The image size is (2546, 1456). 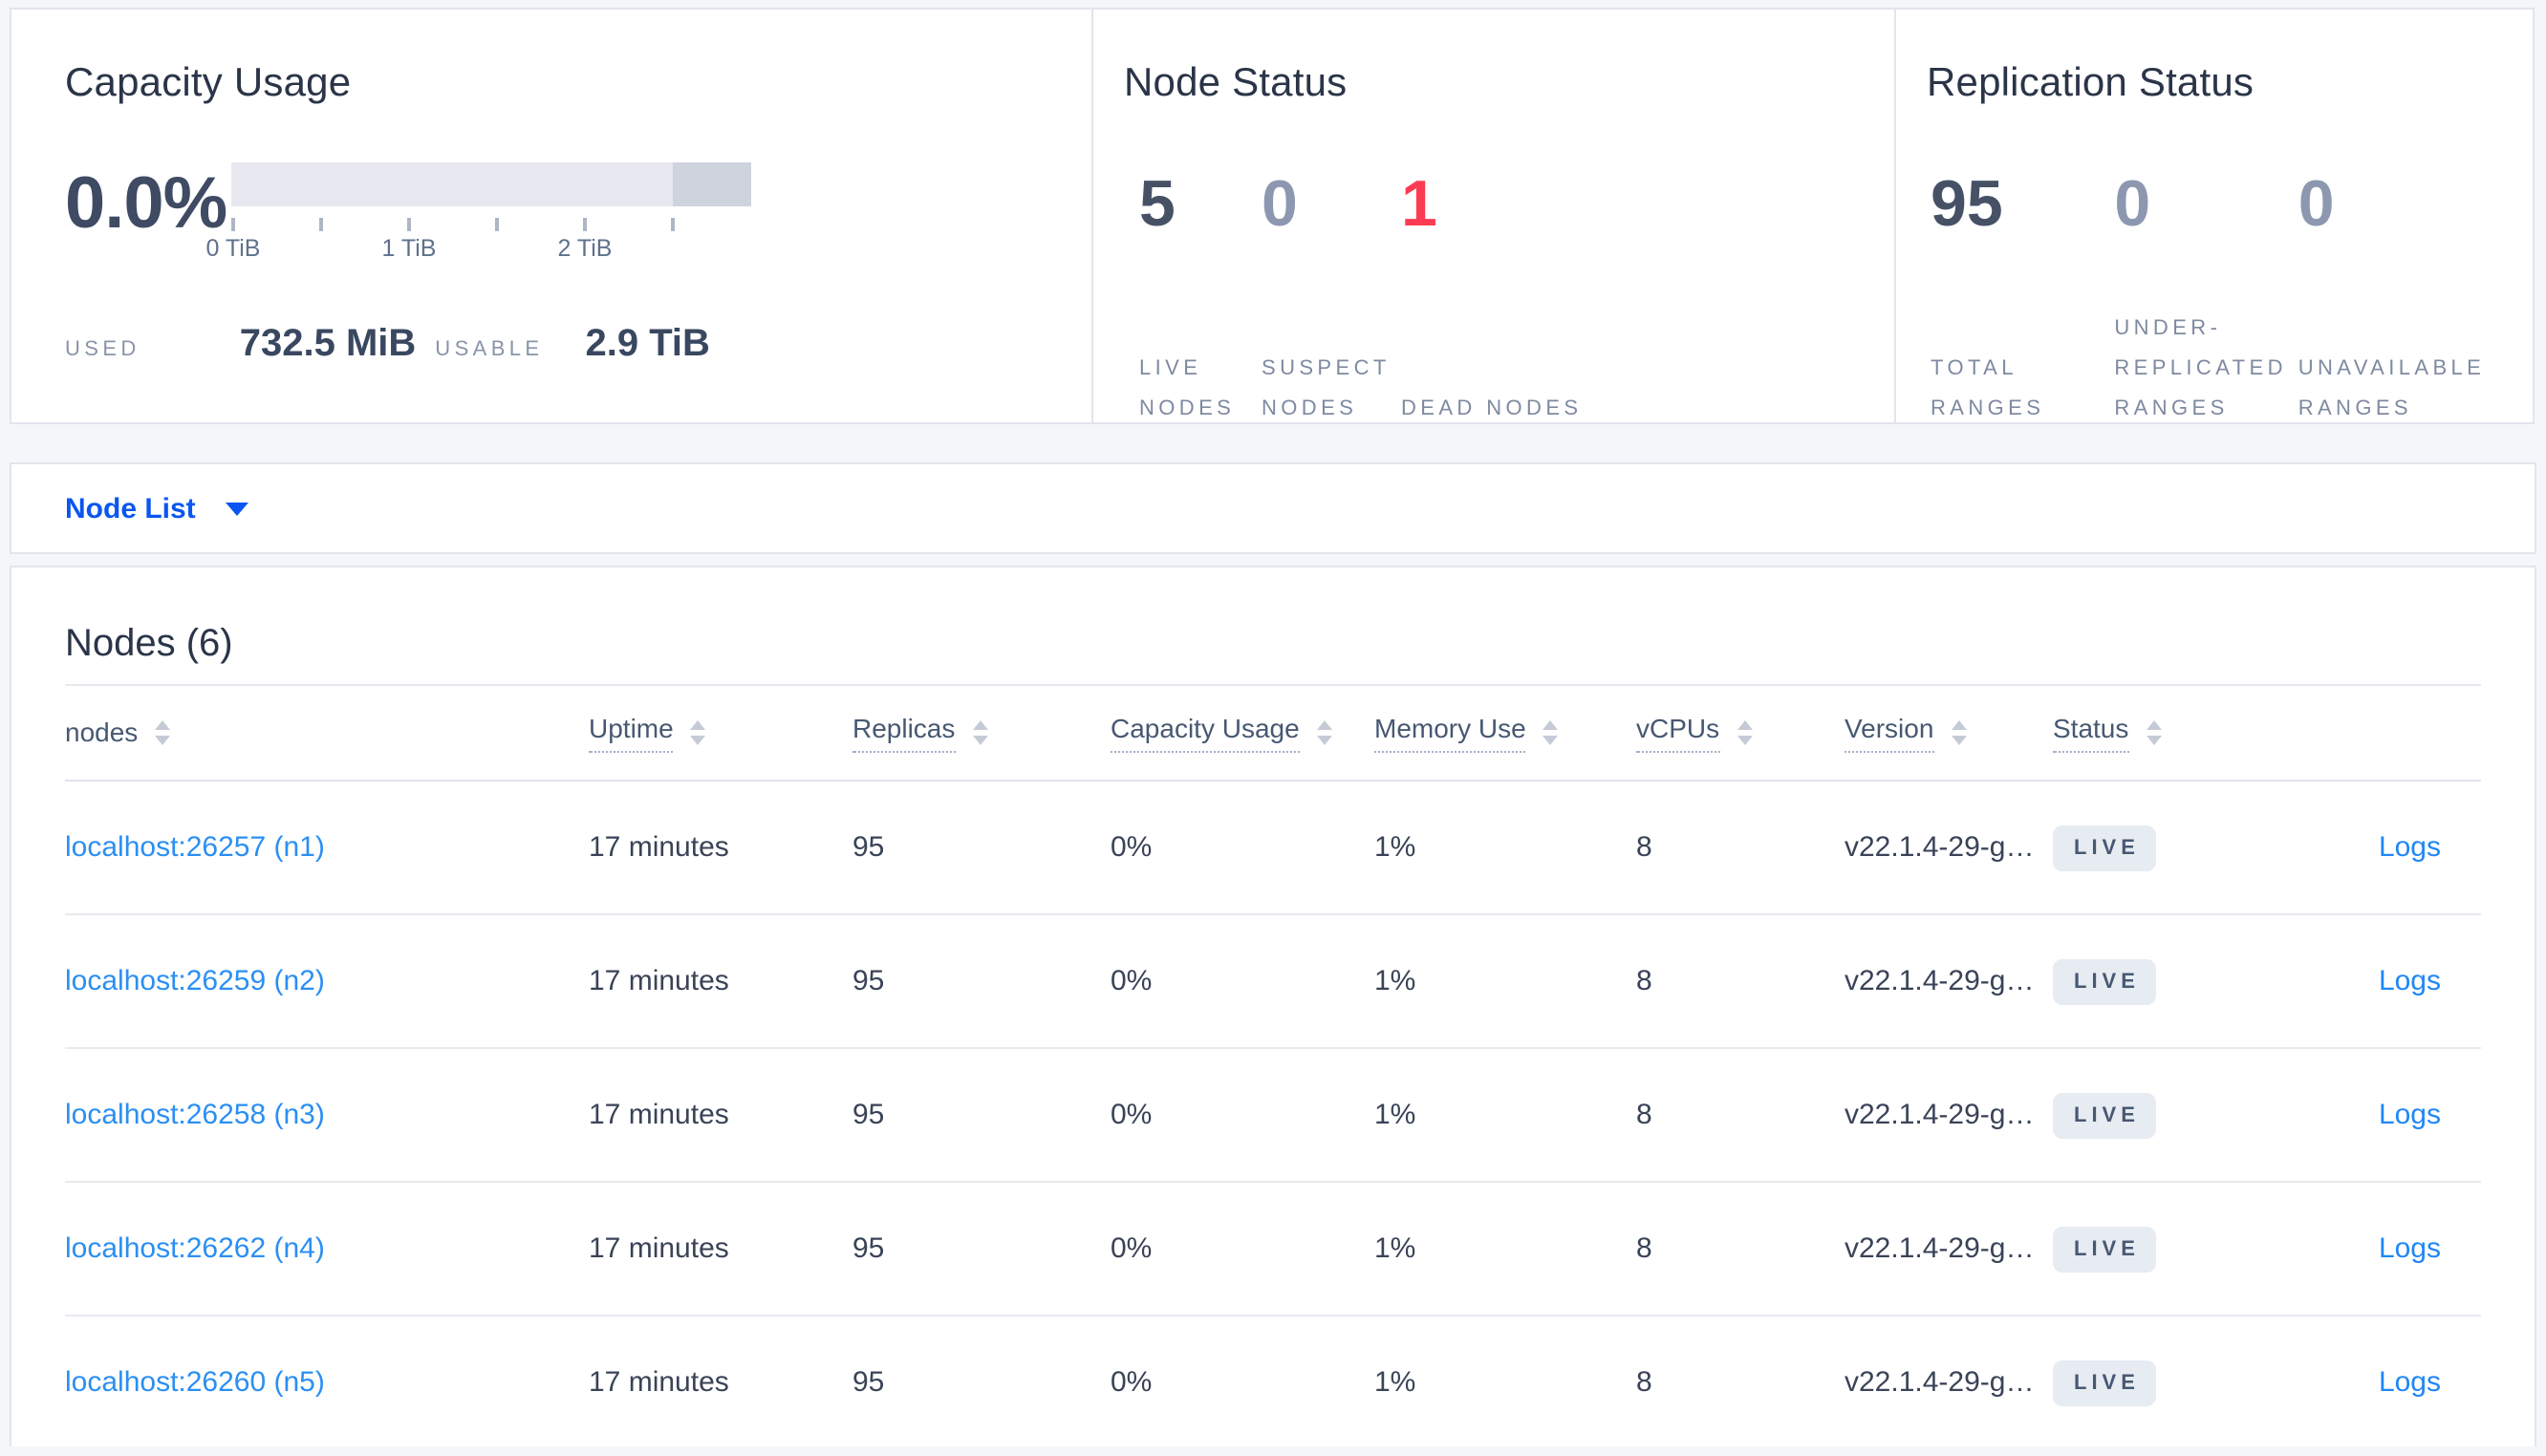 I want to click on node-link: localhost:26258 (n3), so click(x=195, y=1115).